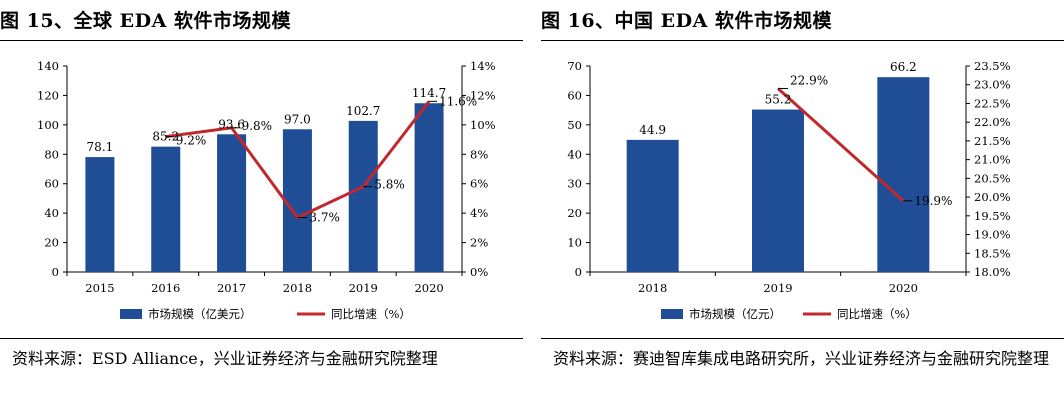  I want to click on bar-value-label: 55.2, so click(778, 100).